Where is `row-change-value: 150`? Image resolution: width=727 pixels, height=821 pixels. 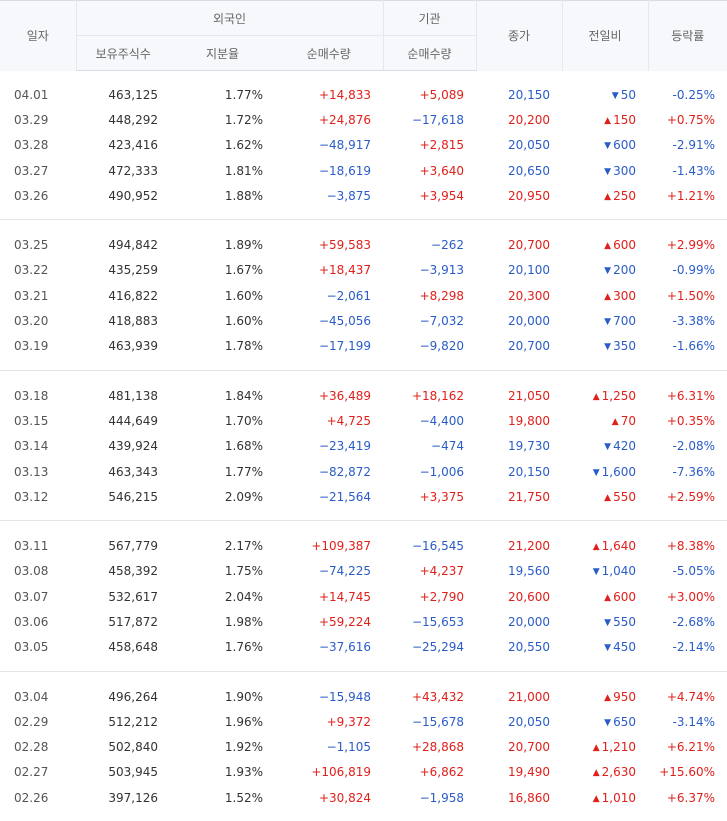
row-change-value: 150 is located at coordinates (624, 120).